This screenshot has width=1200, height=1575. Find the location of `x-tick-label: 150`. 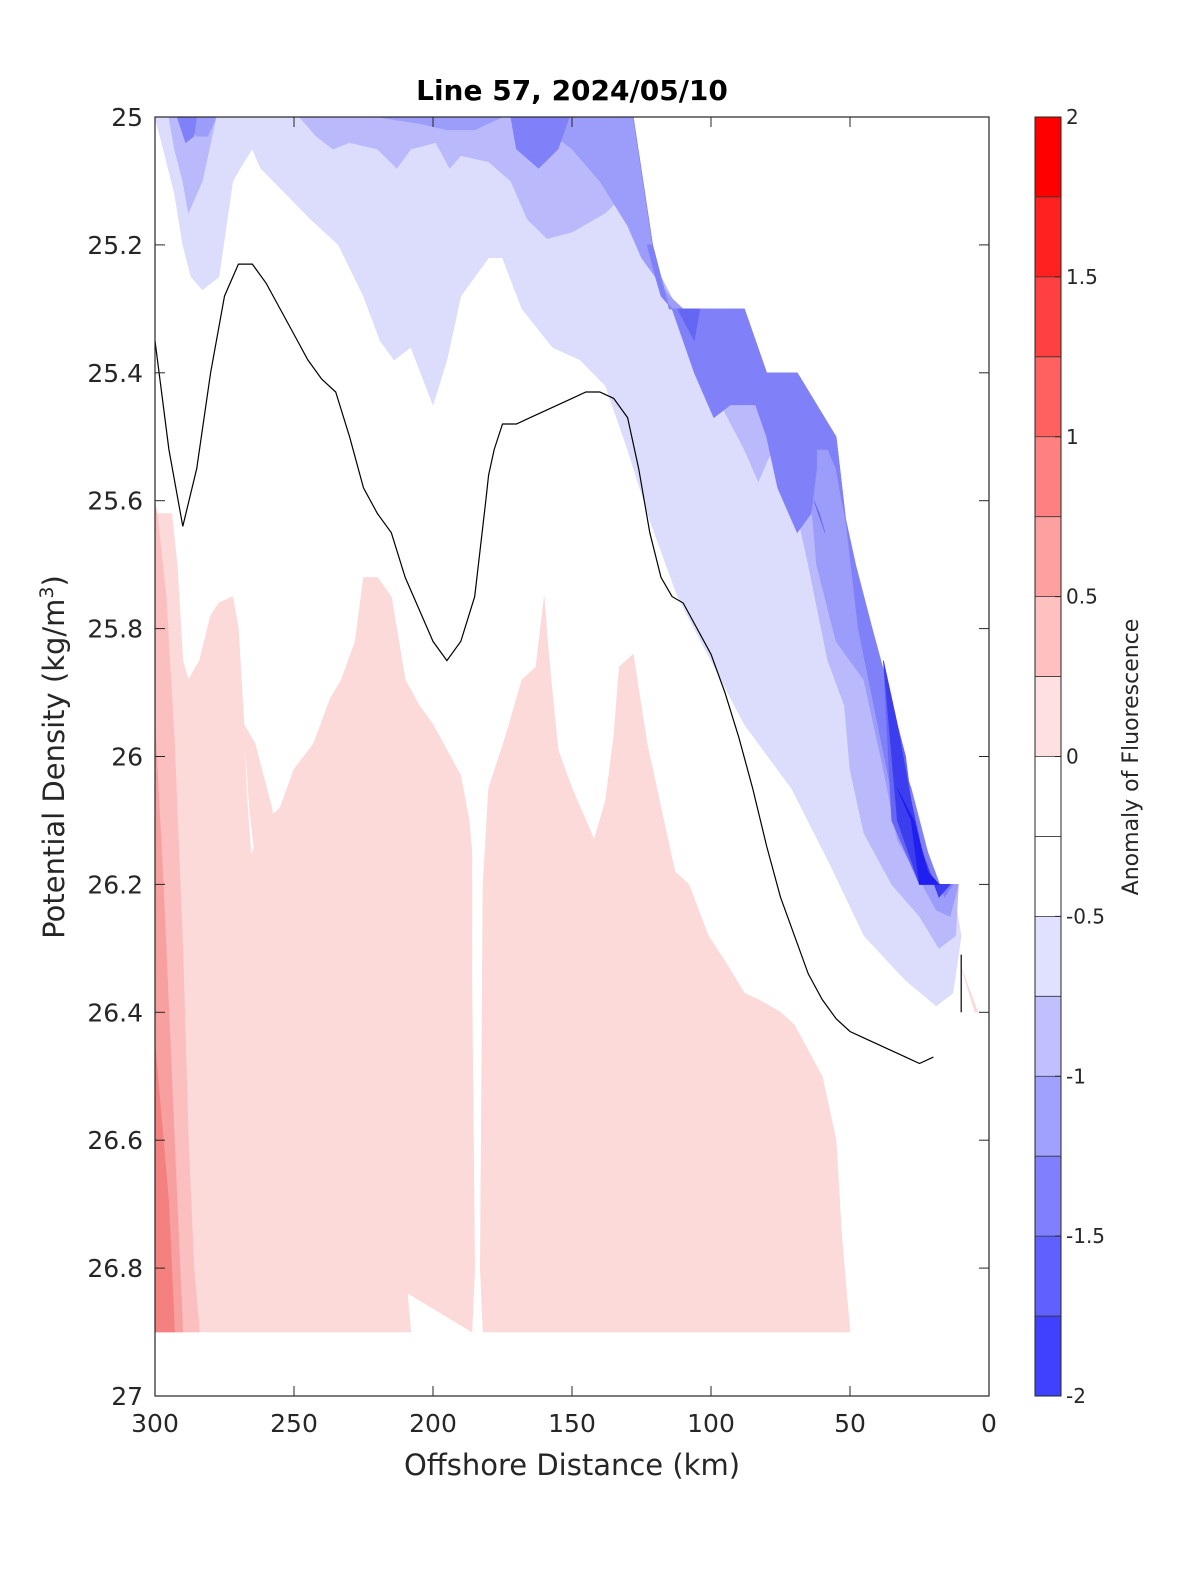

x-tick-label: 150 is located at coordinates (572, 1423).